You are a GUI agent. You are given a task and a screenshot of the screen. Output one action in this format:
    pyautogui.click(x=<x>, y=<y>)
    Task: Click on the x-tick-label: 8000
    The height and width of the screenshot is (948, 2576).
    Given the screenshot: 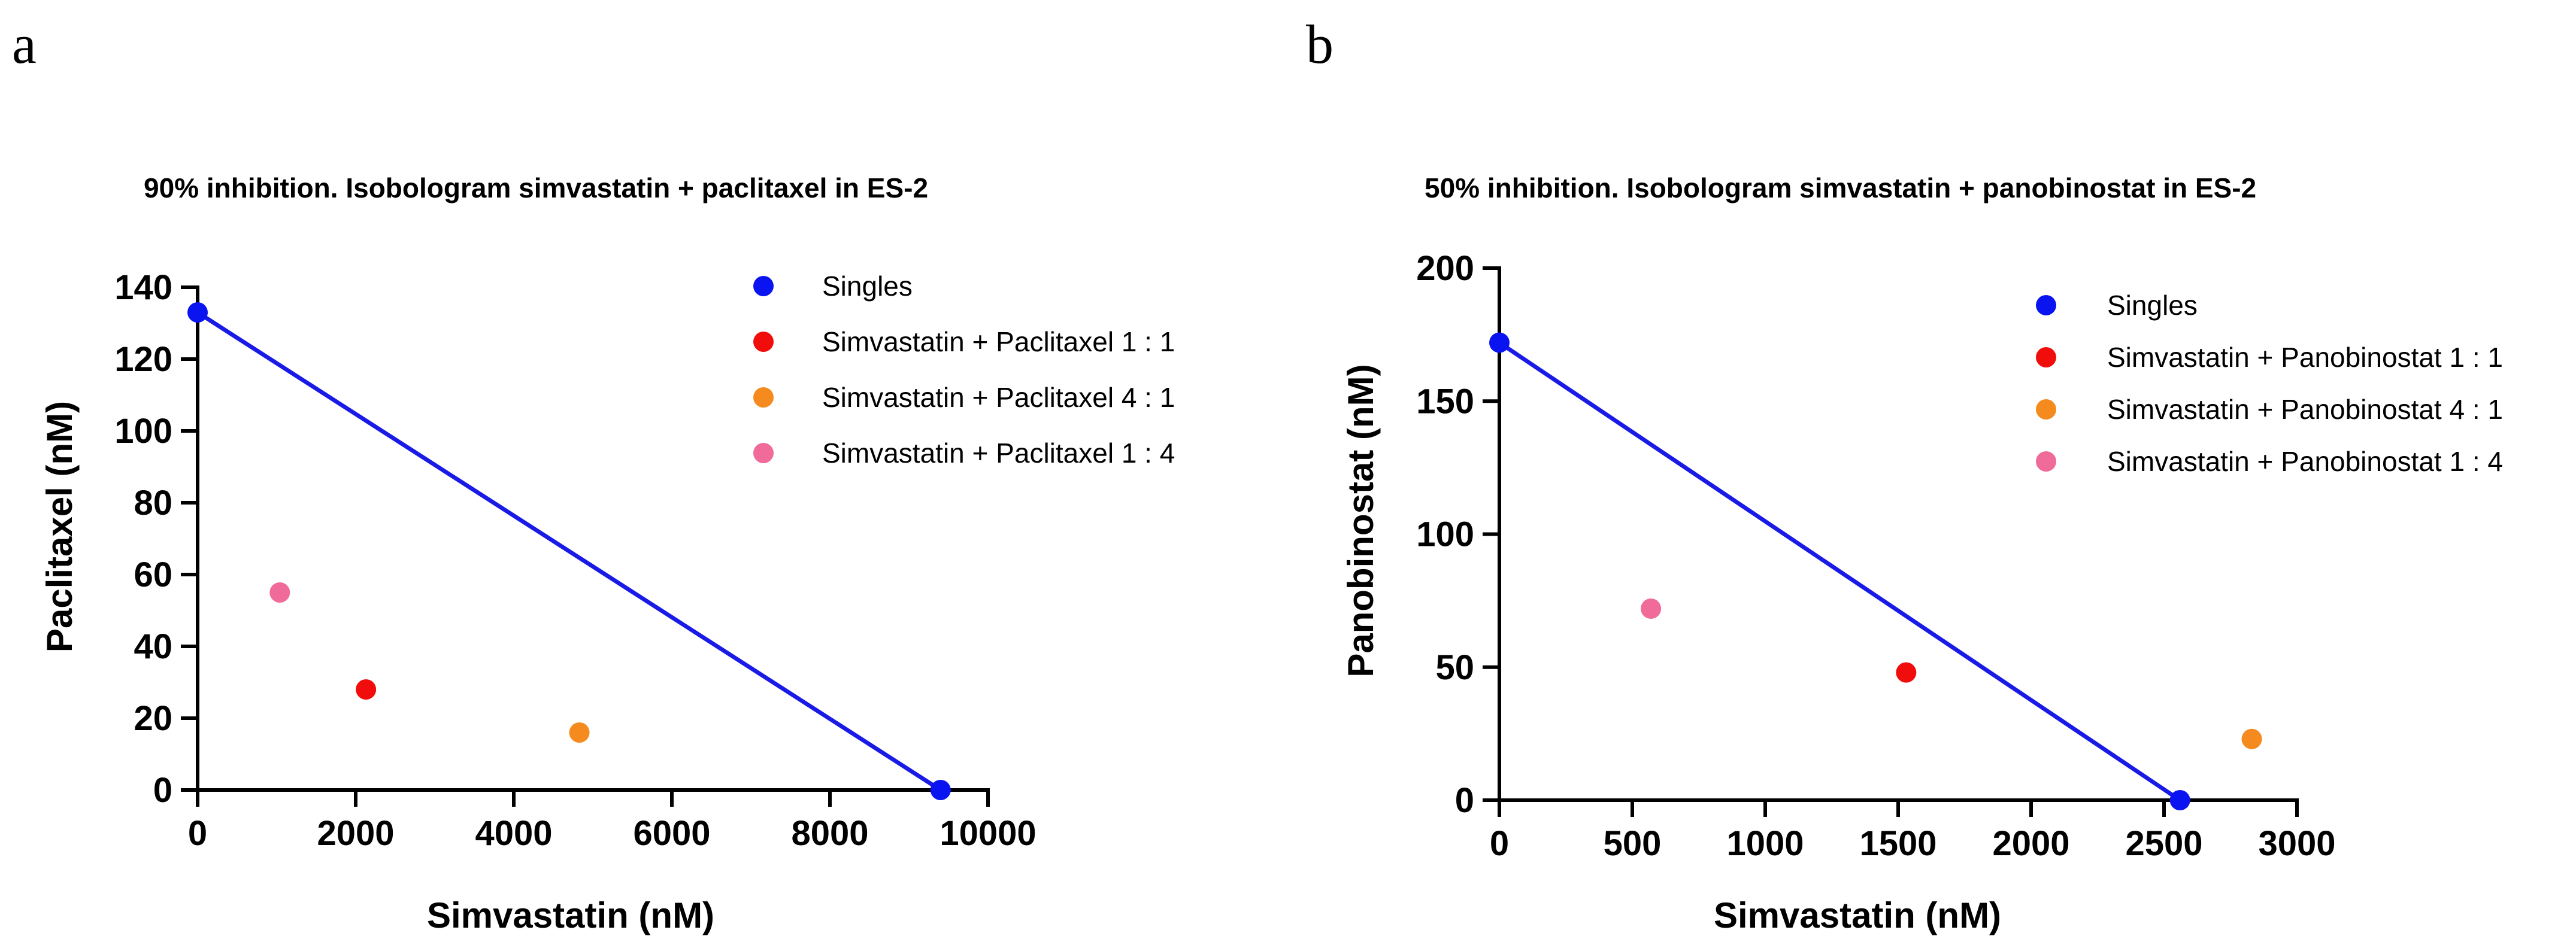 What is the action you would take?
    pyautogui.click(x=829, y=834)
    